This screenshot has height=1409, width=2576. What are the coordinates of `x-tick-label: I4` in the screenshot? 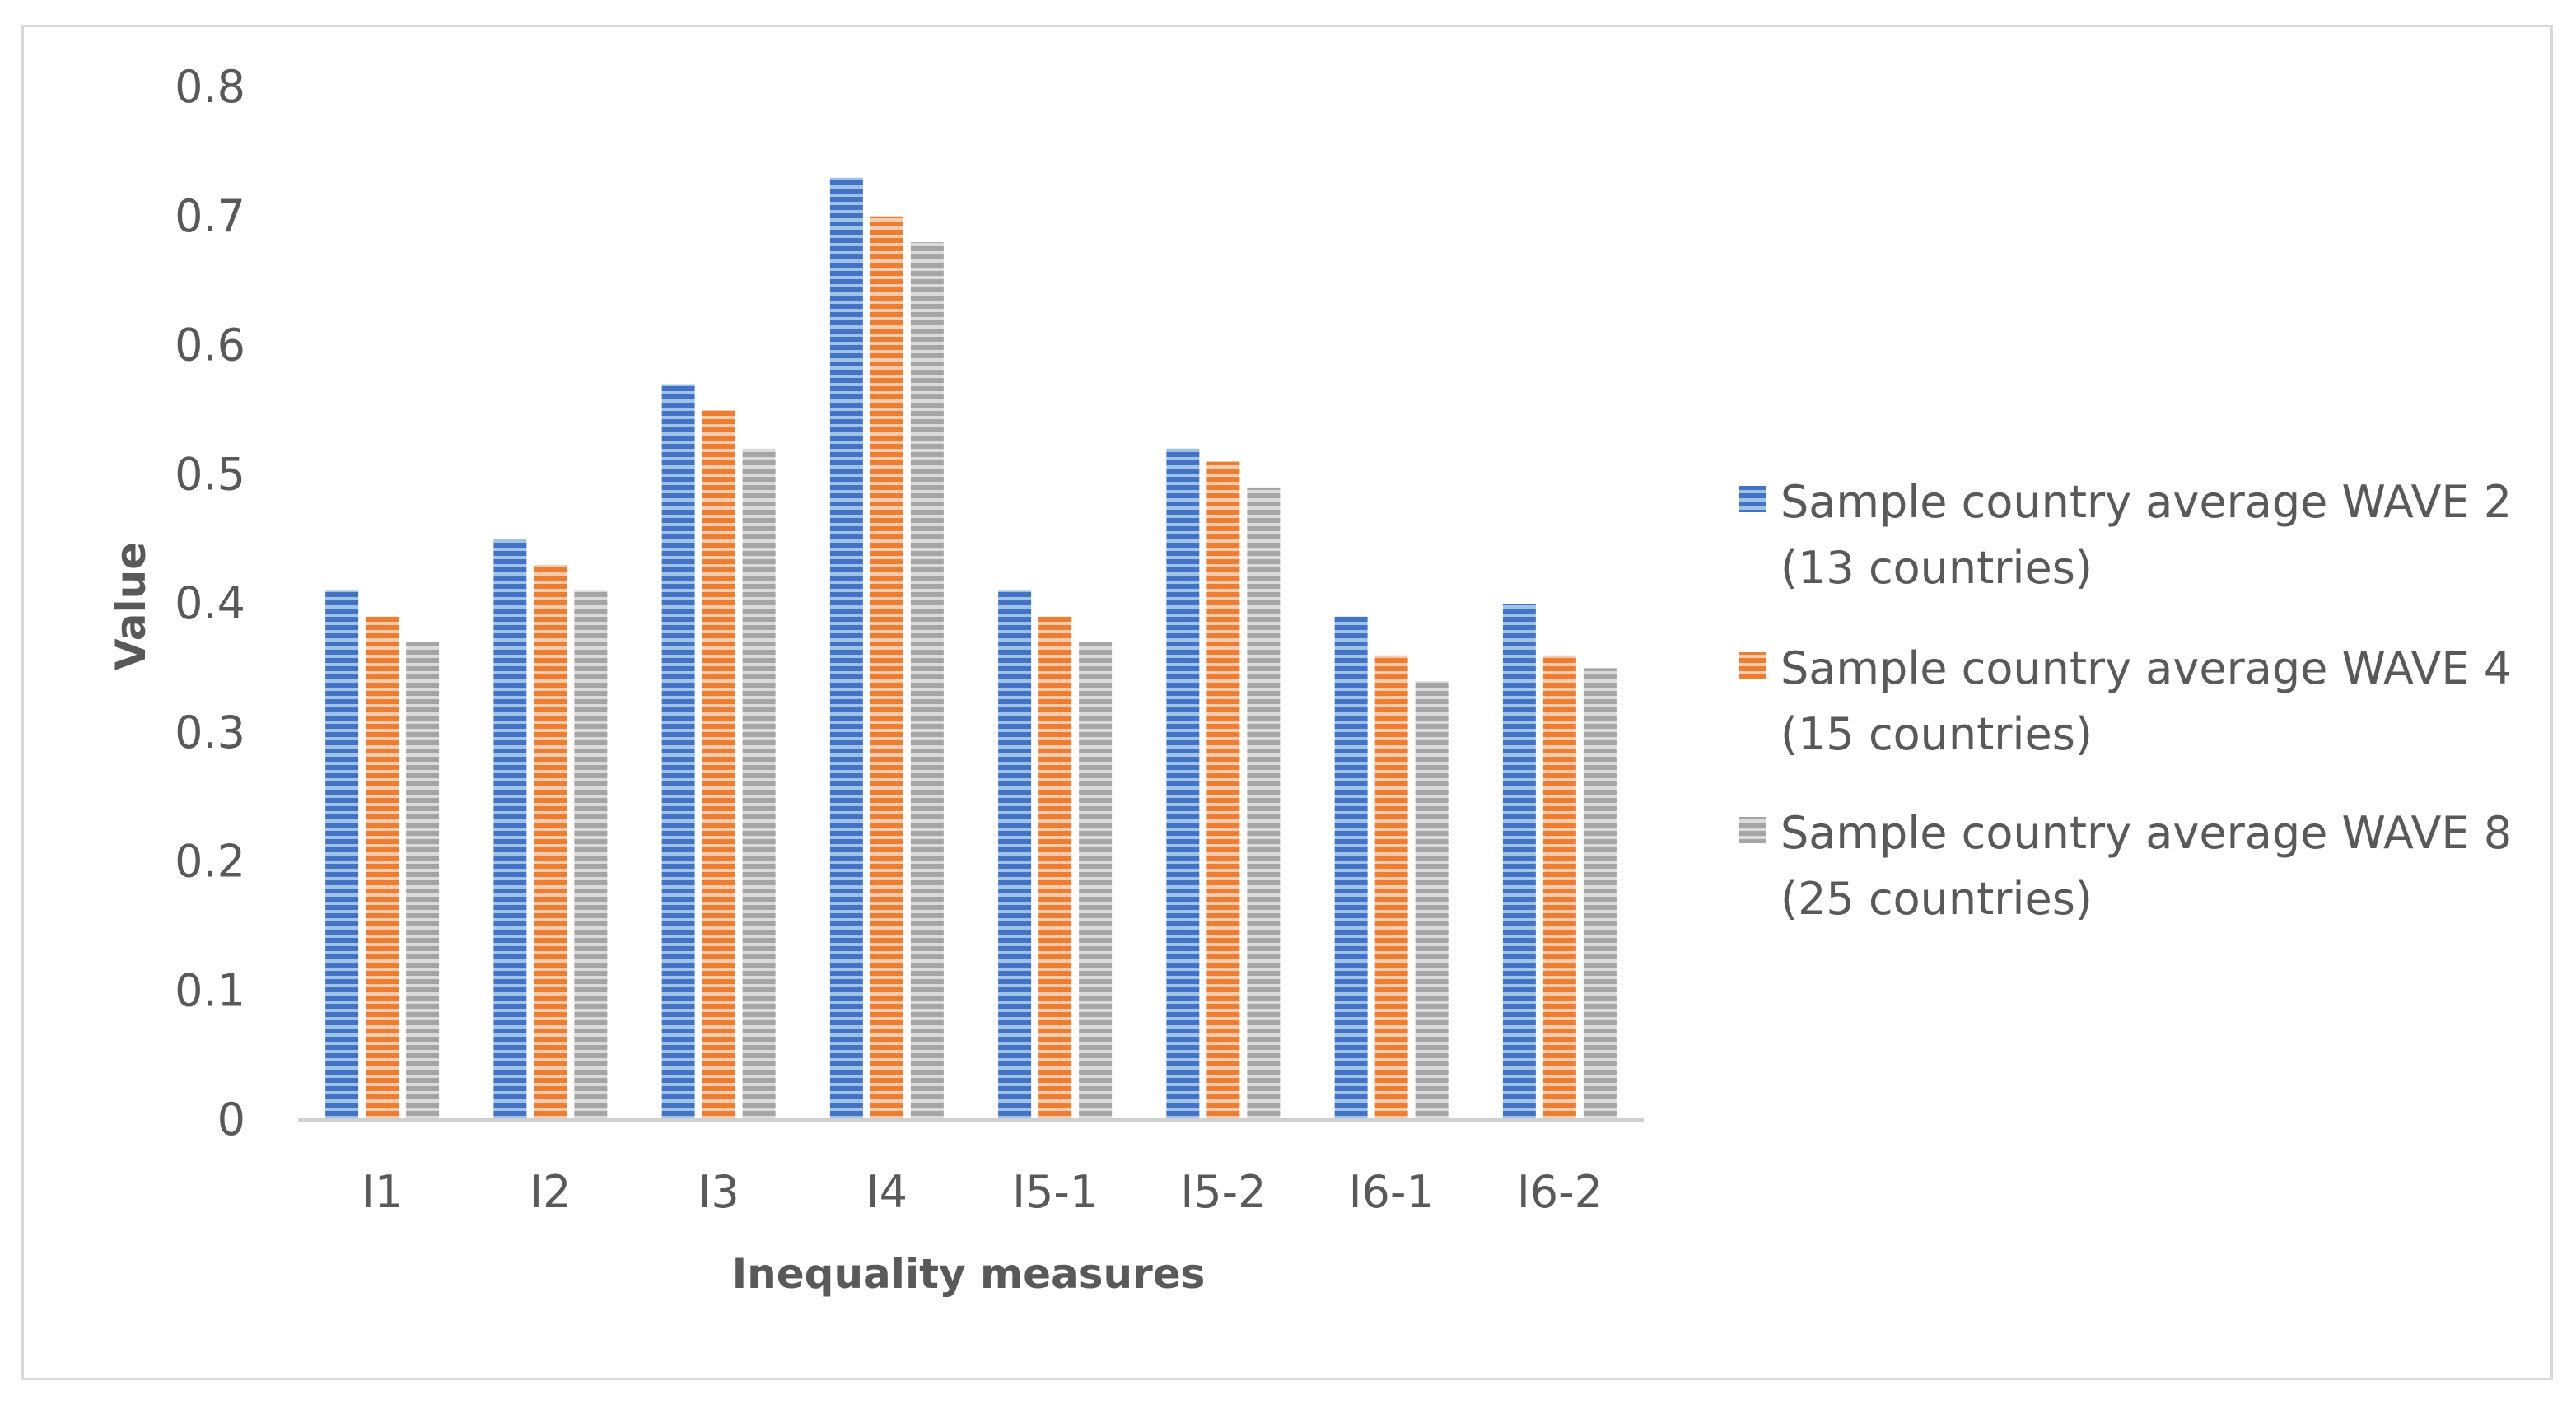 It's located at (887, 1192).